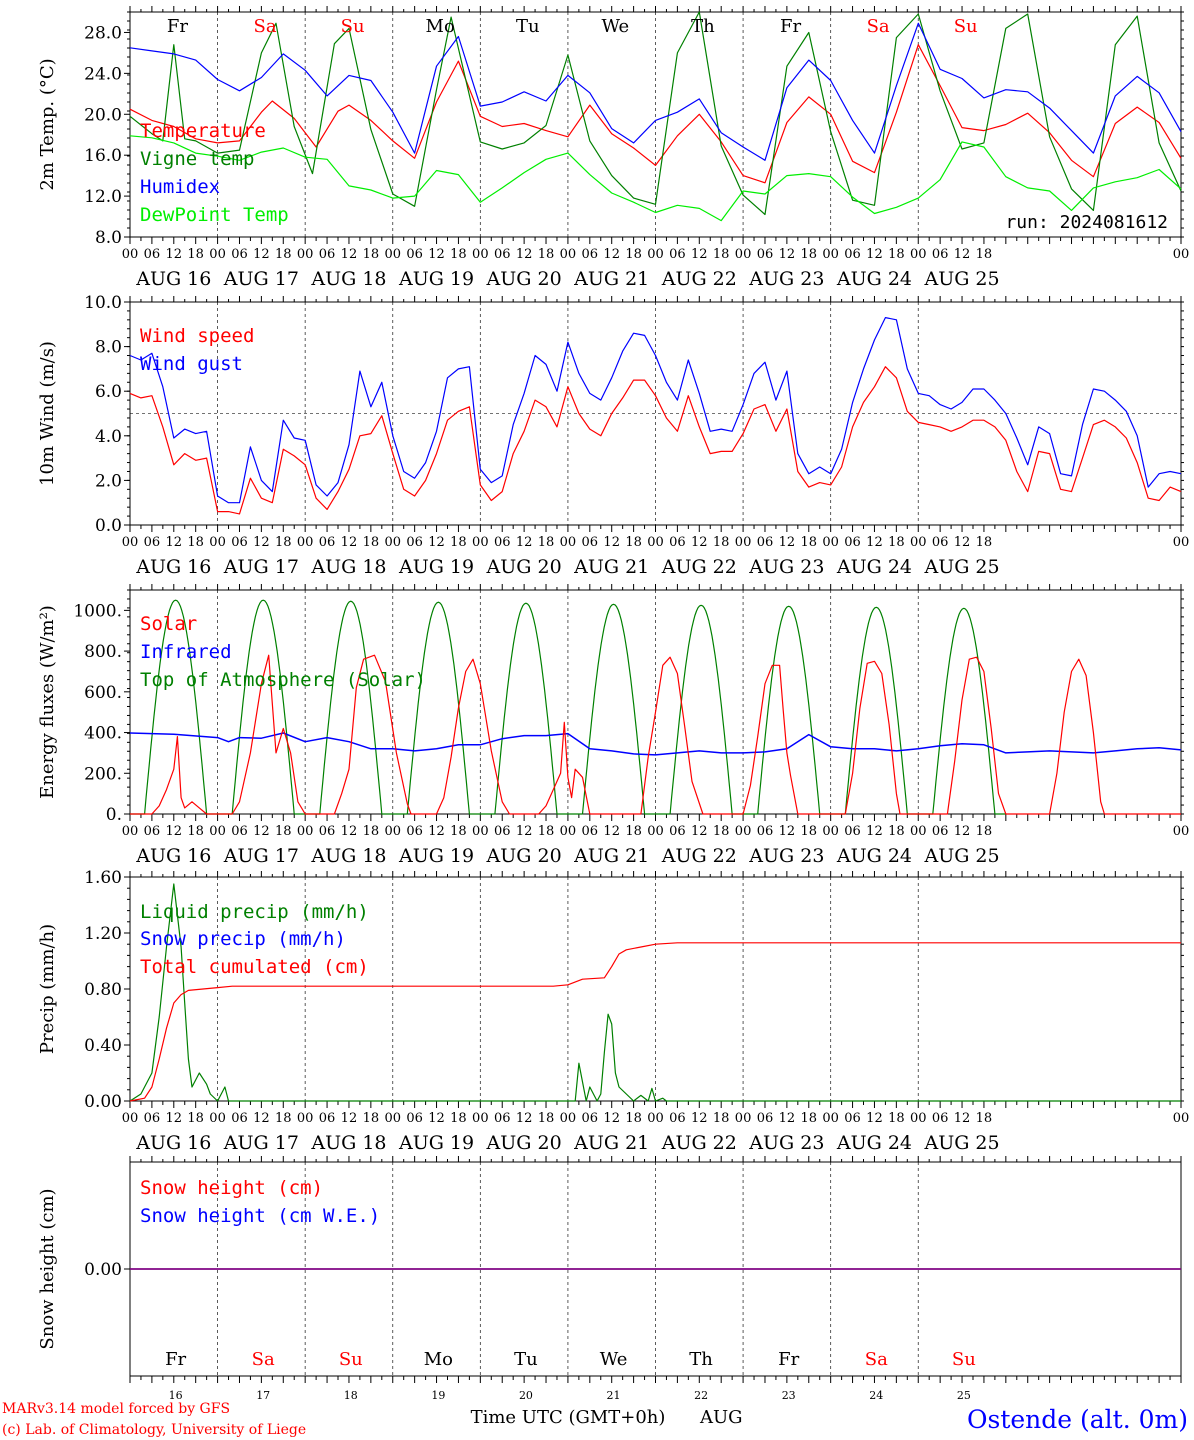 The width and height of the screenshot is (1194, 1440). Describe the element at coordinates (116, 1409) in the screenshot. I see `model-credit: MARv3.14 model forced by GFS` at that location.